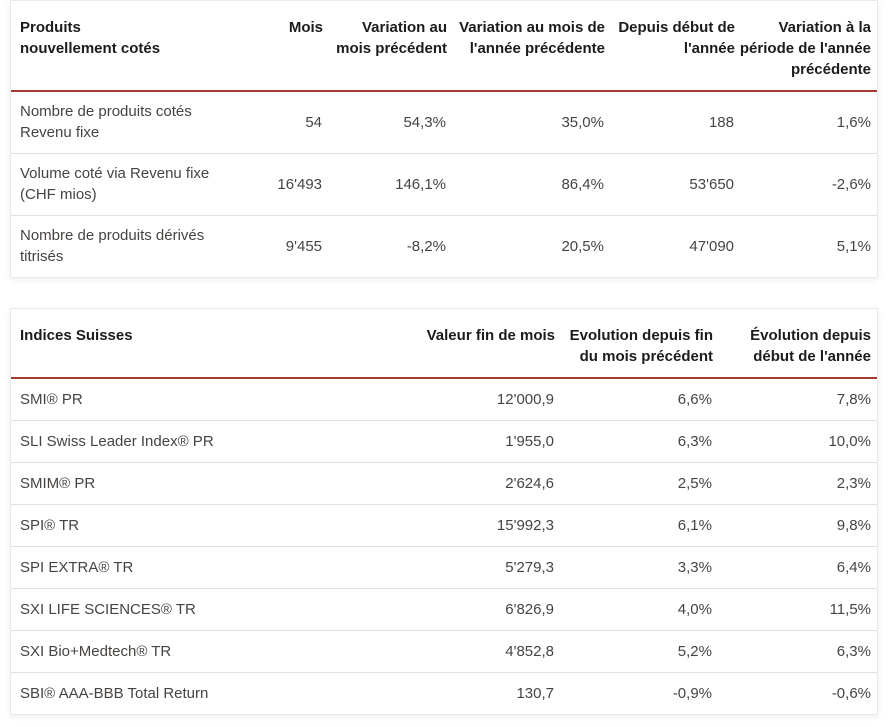 Image resolution: width=888 pixels, height=727 pixels. What do you see at coordinates (461, 566) in the screenshot?
I see `cell-value: 5'279,3` at bounding box center [461, 566].